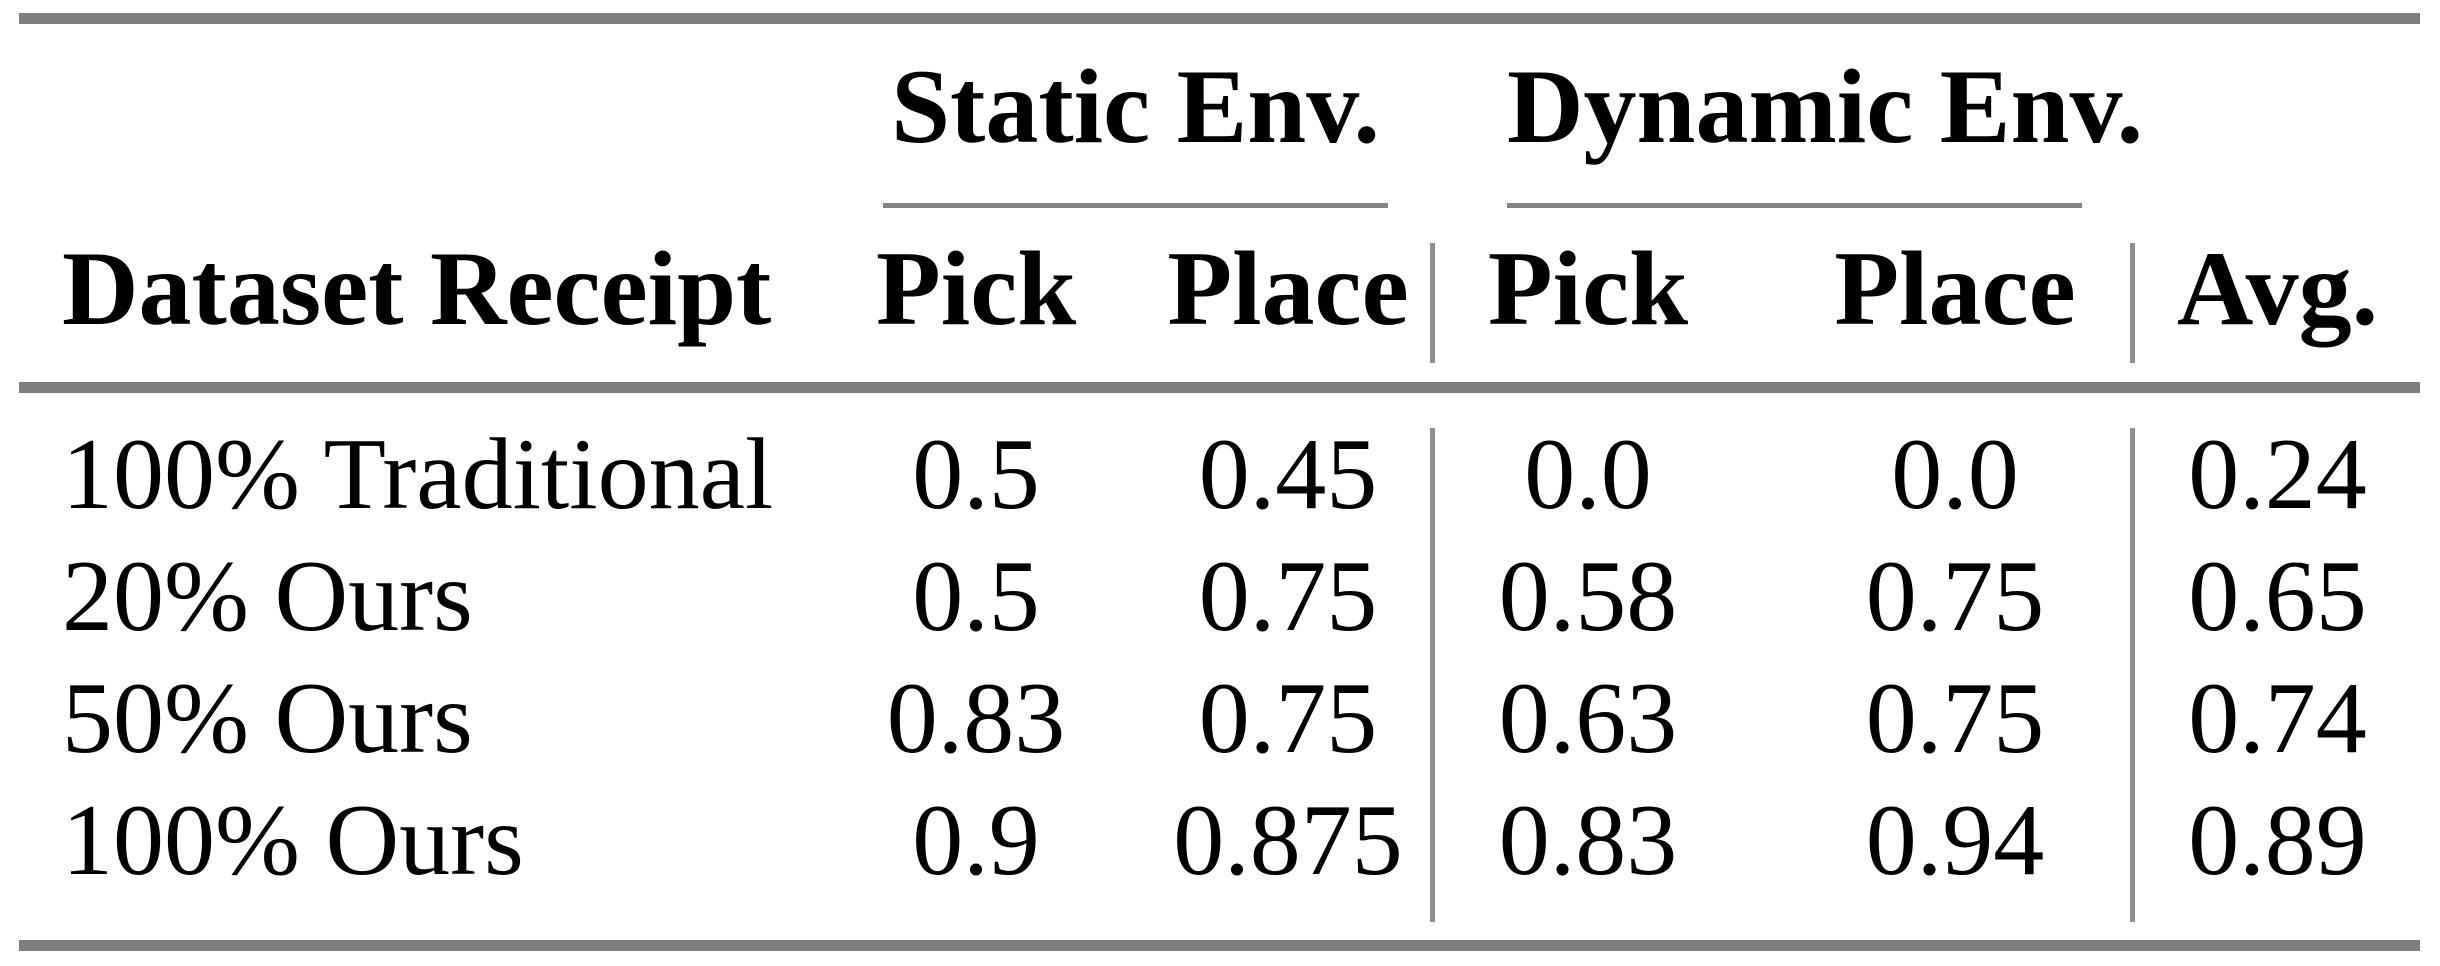 The height and width of the screenshot is (966, 2440). Describe the element at coordinates (2277, 596) in the screenshot. I see `value-cell: 0.65` at that location.